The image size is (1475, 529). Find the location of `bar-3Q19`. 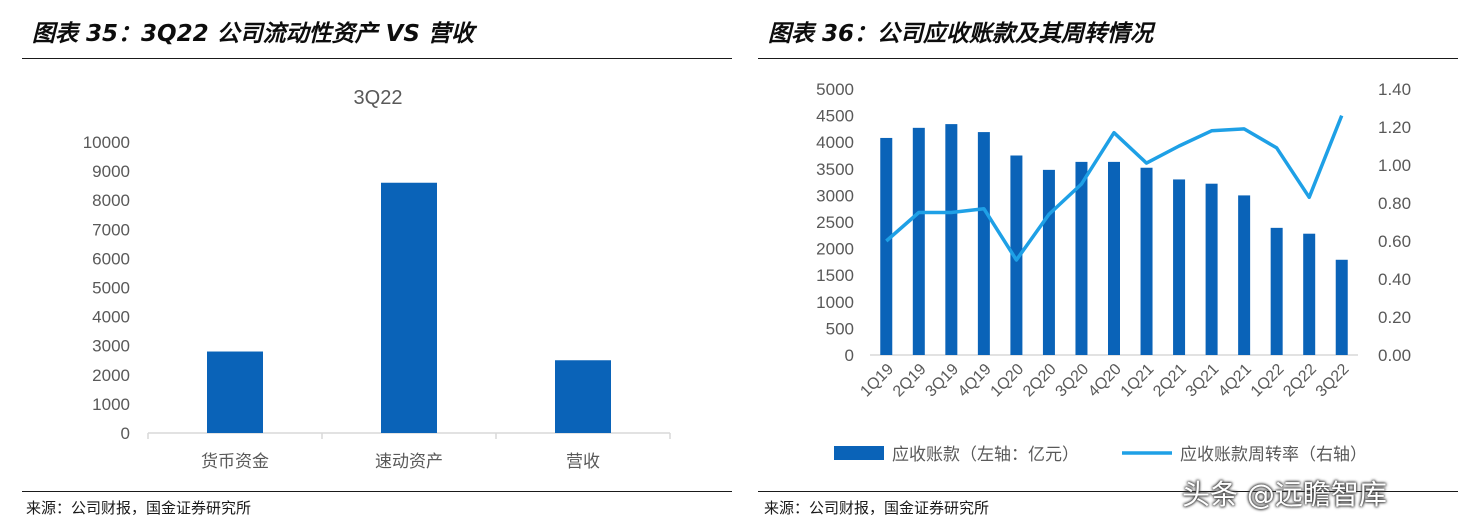

bar-3Q19 is located at coordinates (951, 239).